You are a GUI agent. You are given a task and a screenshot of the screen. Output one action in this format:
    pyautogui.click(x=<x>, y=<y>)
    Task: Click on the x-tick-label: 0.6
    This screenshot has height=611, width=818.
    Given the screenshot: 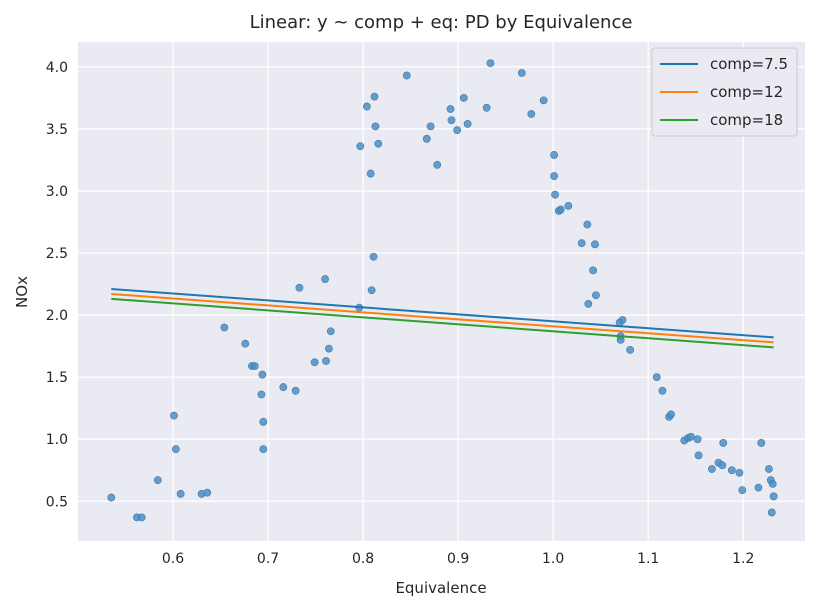 What is the action you would take?
    pyautogui.click(x=173, y=559)
    